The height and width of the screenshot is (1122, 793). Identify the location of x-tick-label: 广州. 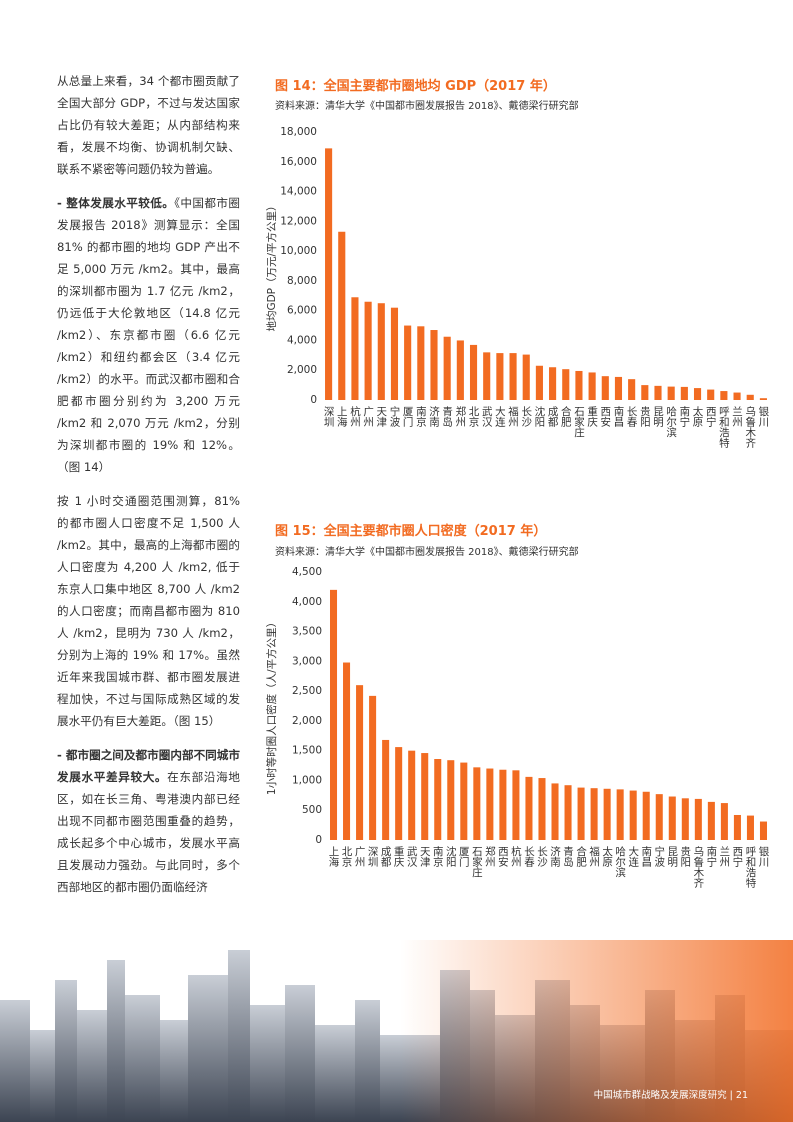
(368, 416).